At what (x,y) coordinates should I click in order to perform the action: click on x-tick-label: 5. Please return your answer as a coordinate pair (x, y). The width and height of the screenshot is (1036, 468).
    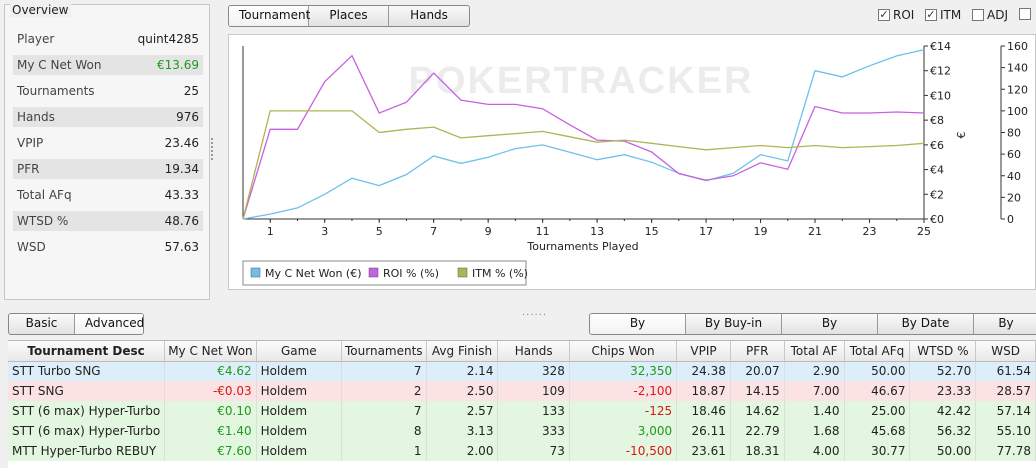
    Looking at the image, I should click on (379, 231).